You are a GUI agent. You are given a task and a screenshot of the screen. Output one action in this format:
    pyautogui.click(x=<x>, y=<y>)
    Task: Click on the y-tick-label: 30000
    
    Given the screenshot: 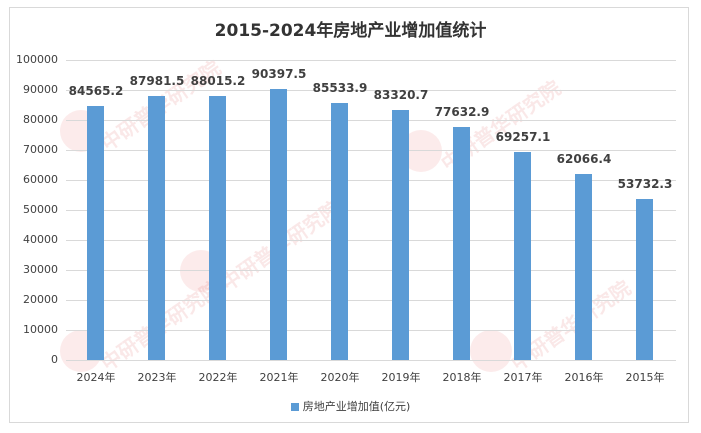 What is the action you would take?
    pyautogui.click(x=40, y=269)
    